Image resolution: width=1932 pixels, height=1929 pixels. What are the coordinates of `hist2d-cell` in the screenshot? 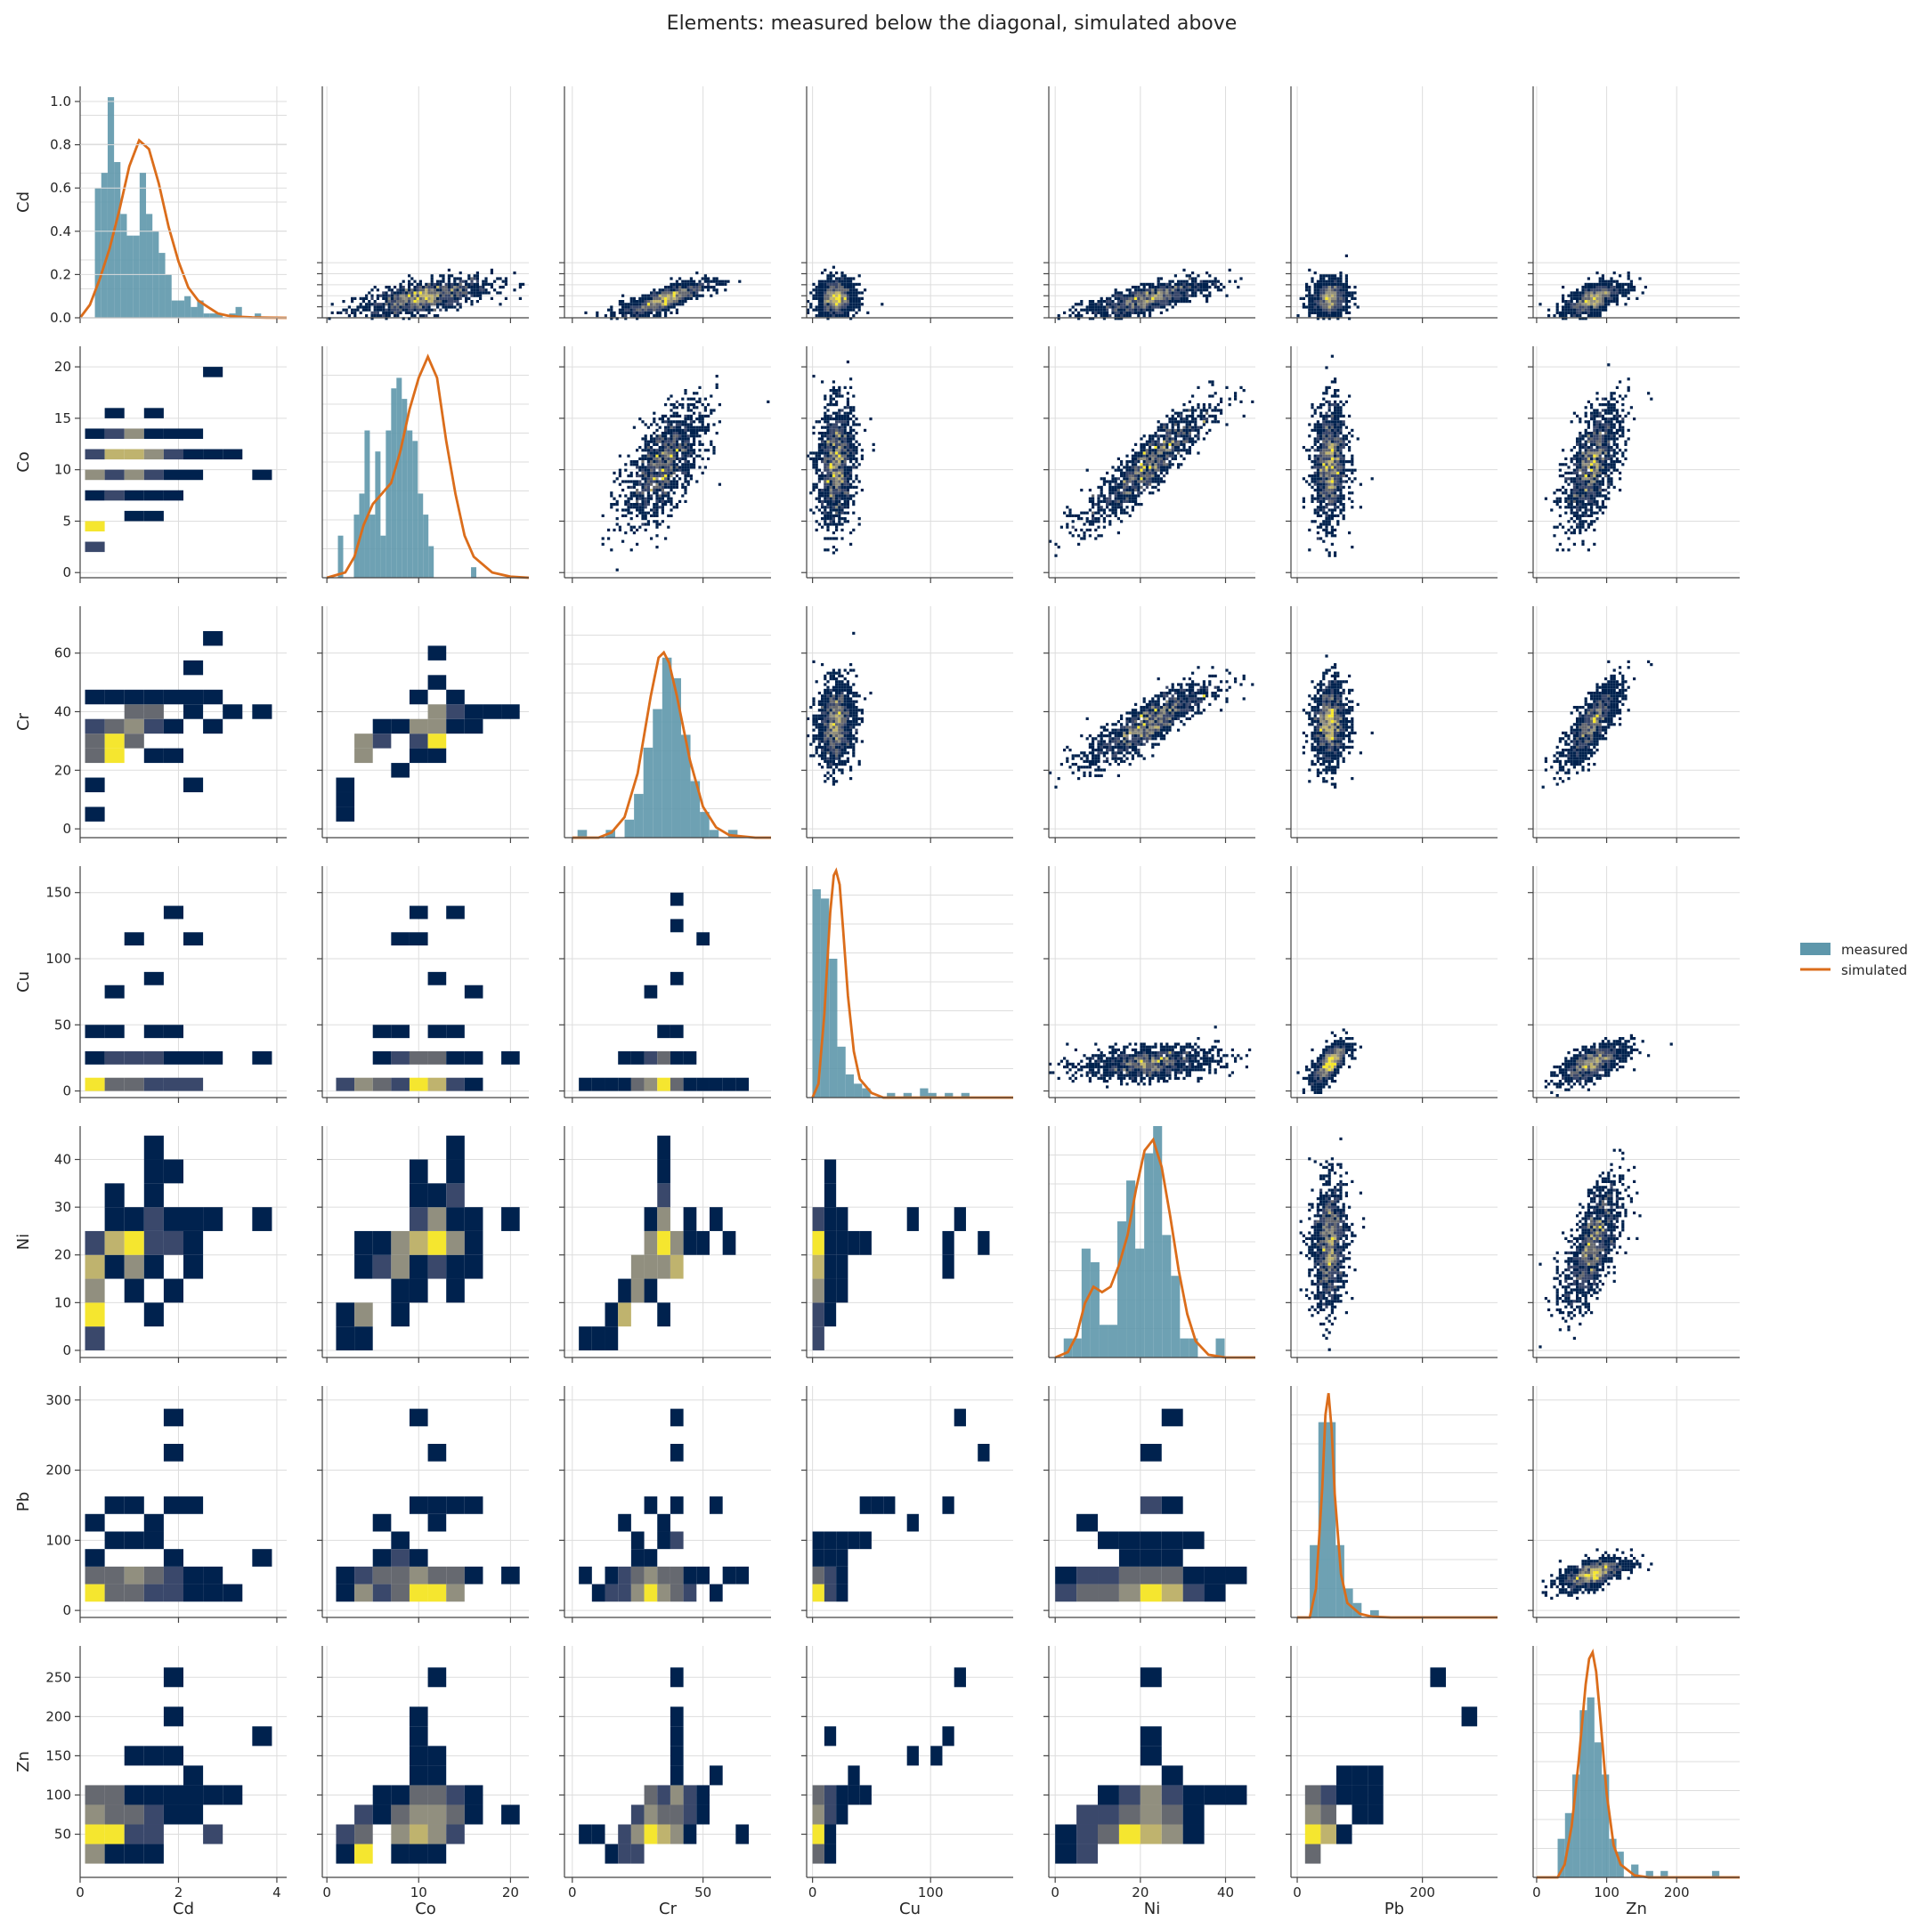 It's located at (154, 475).